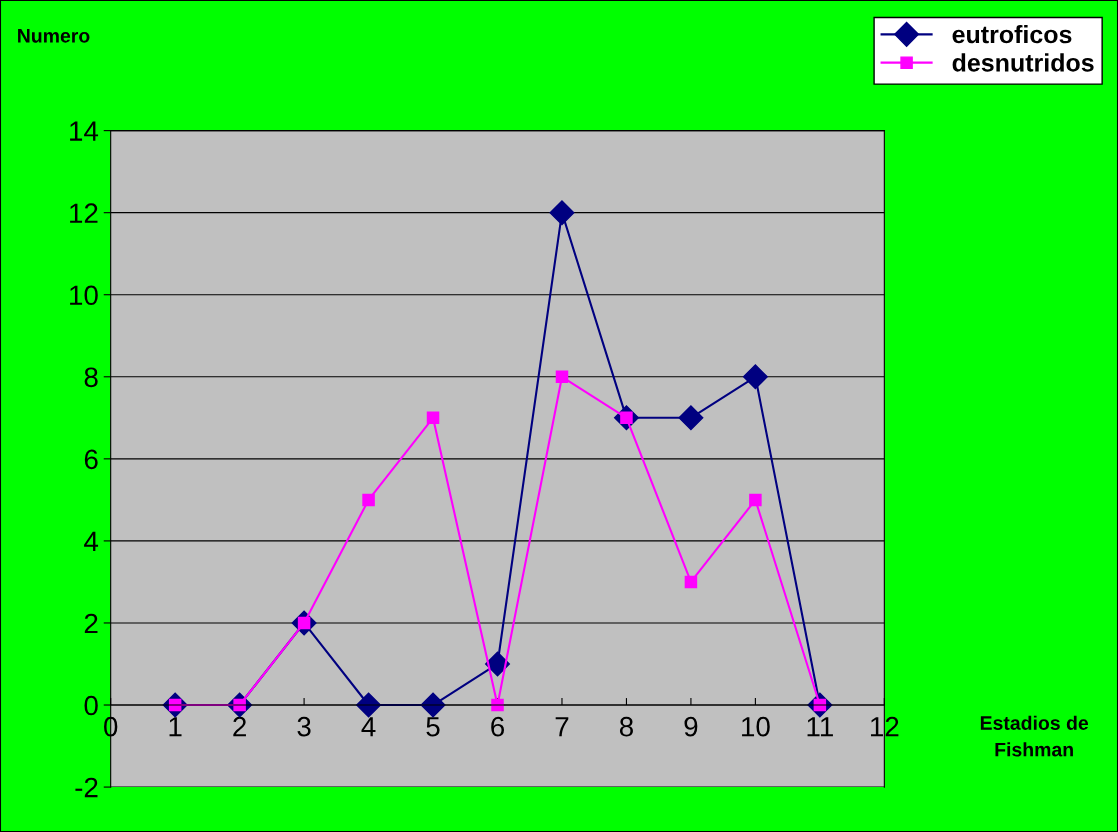  Describe the element at coordinates (1023, 62) in the screenshot. I see `legend-label: desnutridos` at that location.